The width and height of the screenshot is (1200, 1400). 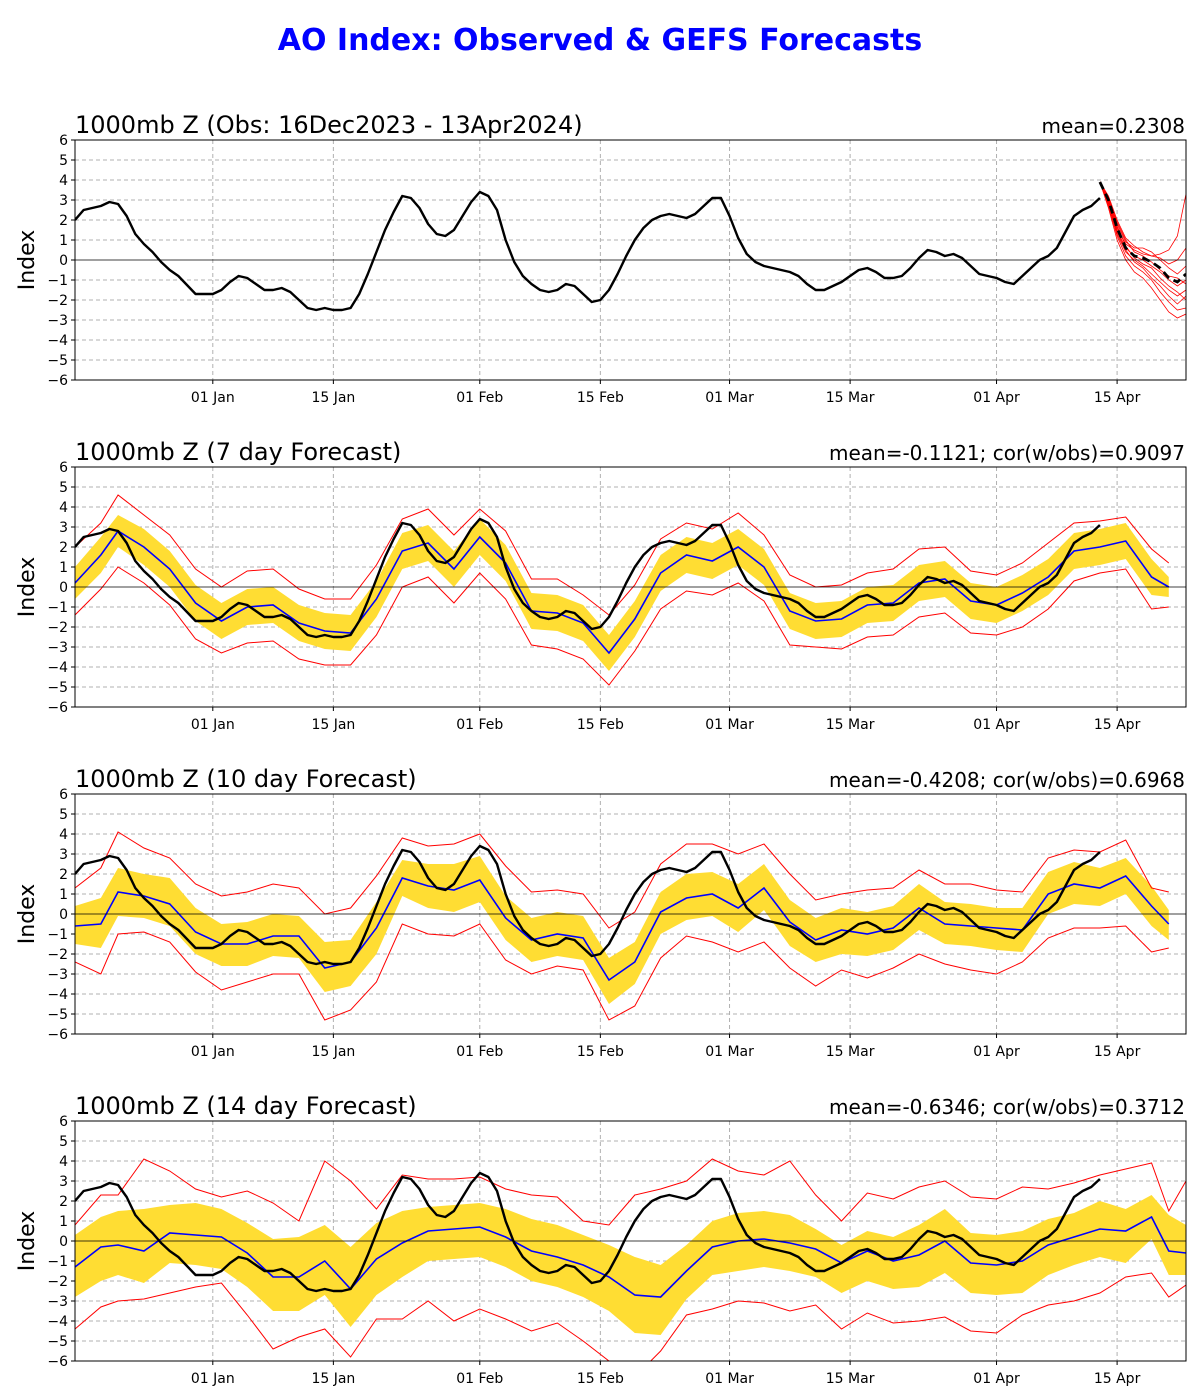 I want to click on figure-title: AO Index: Observed & GEFS Forecasts, so click(x=600, y=40).